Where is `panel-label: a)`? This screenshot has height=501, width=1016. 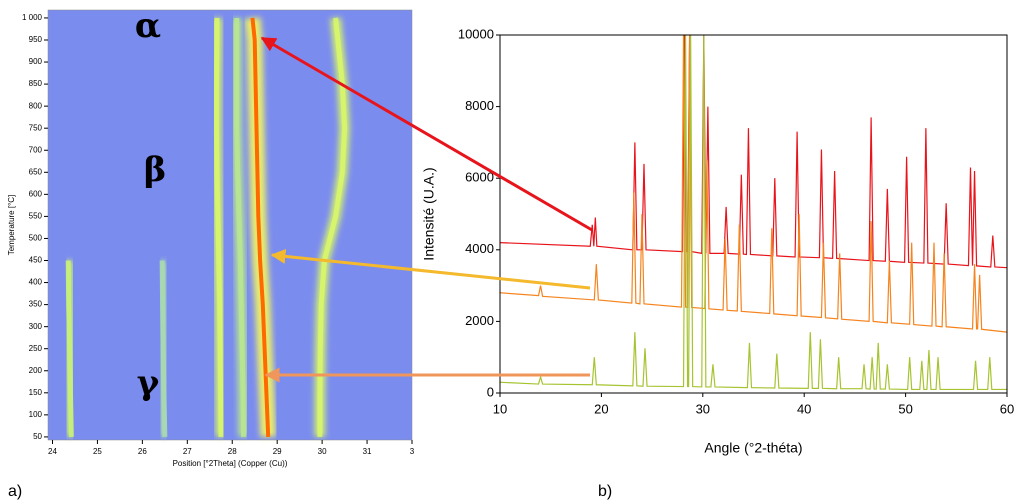 panel-label: a) is located at coordinates (15, 491).